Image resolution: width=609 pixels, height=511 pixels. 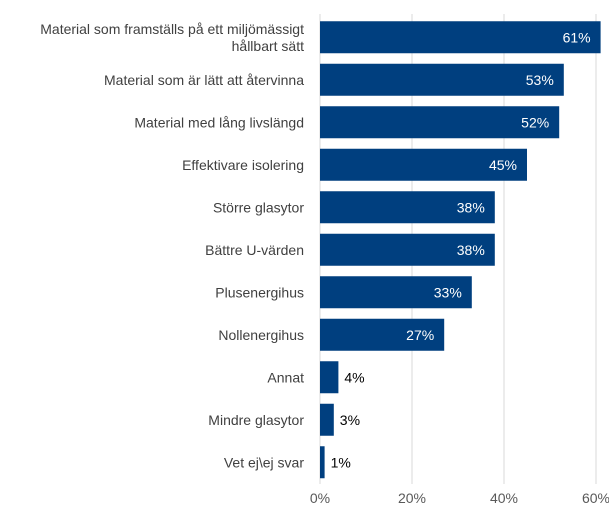 I want to click on category-label-line: Effektivare isolering, so click(x=243, y=165).